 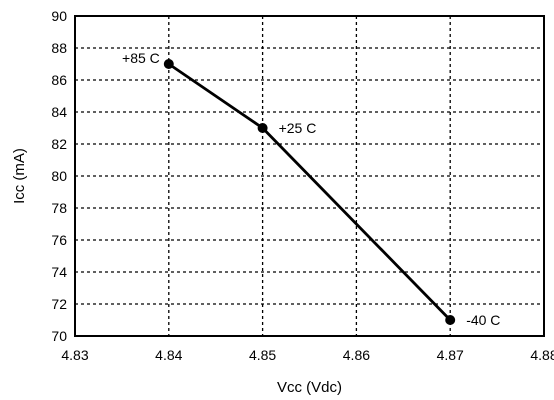 What do you see at coordinates (483, 320) in the screenshot?
I see `point-label: -40 C` at bounding box center [483, 320].